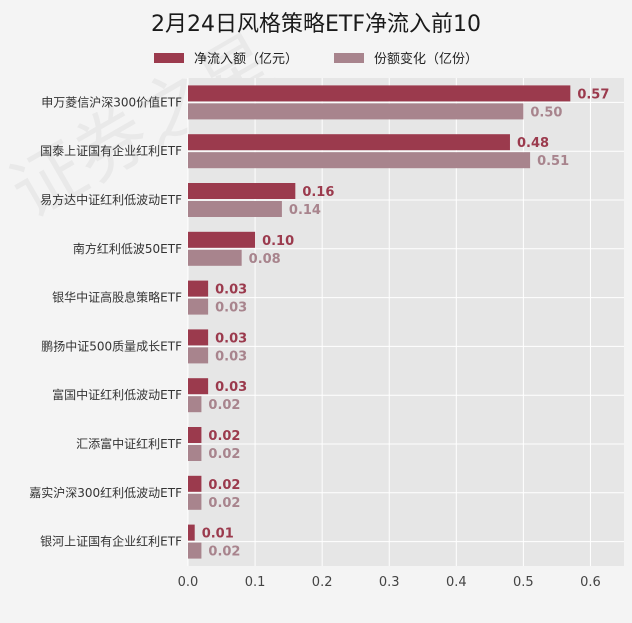  What do you see at coordinates (316, 57) in the screenshot?
I see `chart-legend: 净流入额（亿元） 份额变化（亿份）` at bounding box center [316, 57].